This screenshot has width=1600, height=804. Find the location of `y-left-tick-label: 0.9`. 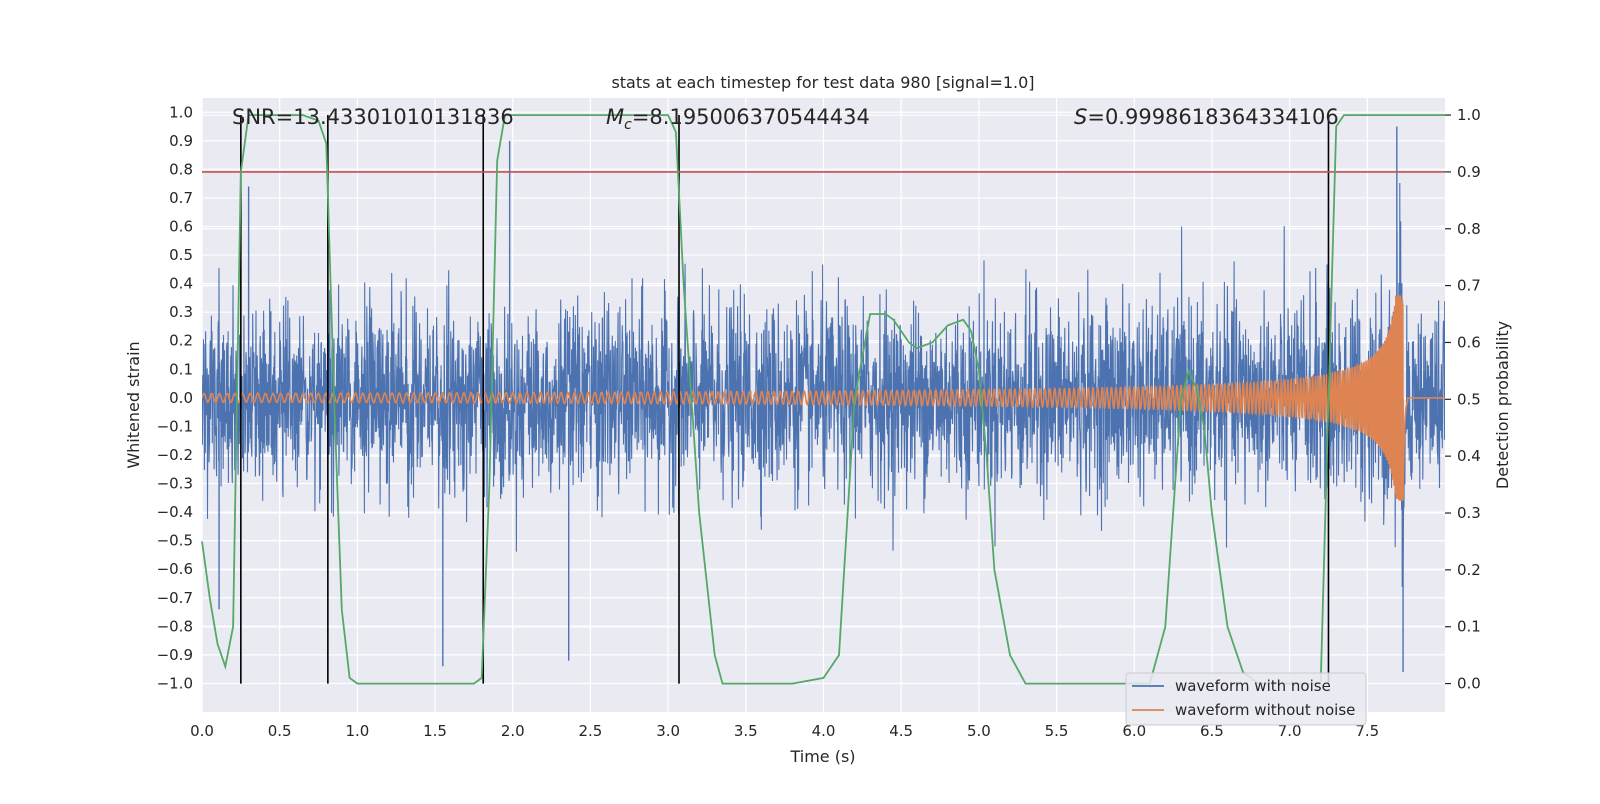

y-left-tick-label: 0.9 is located at coordinates (181, 141).